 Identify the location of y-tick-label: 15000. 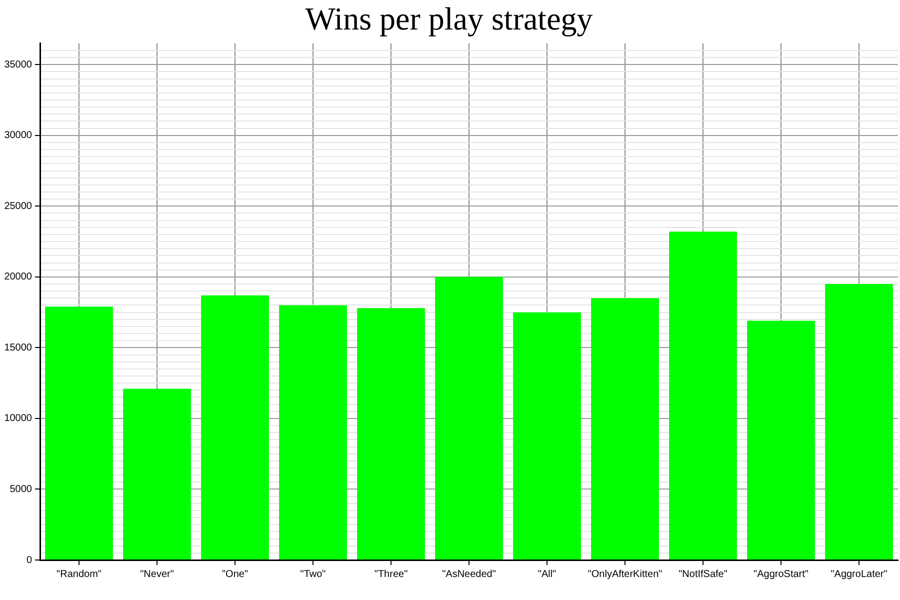
(18, 348).